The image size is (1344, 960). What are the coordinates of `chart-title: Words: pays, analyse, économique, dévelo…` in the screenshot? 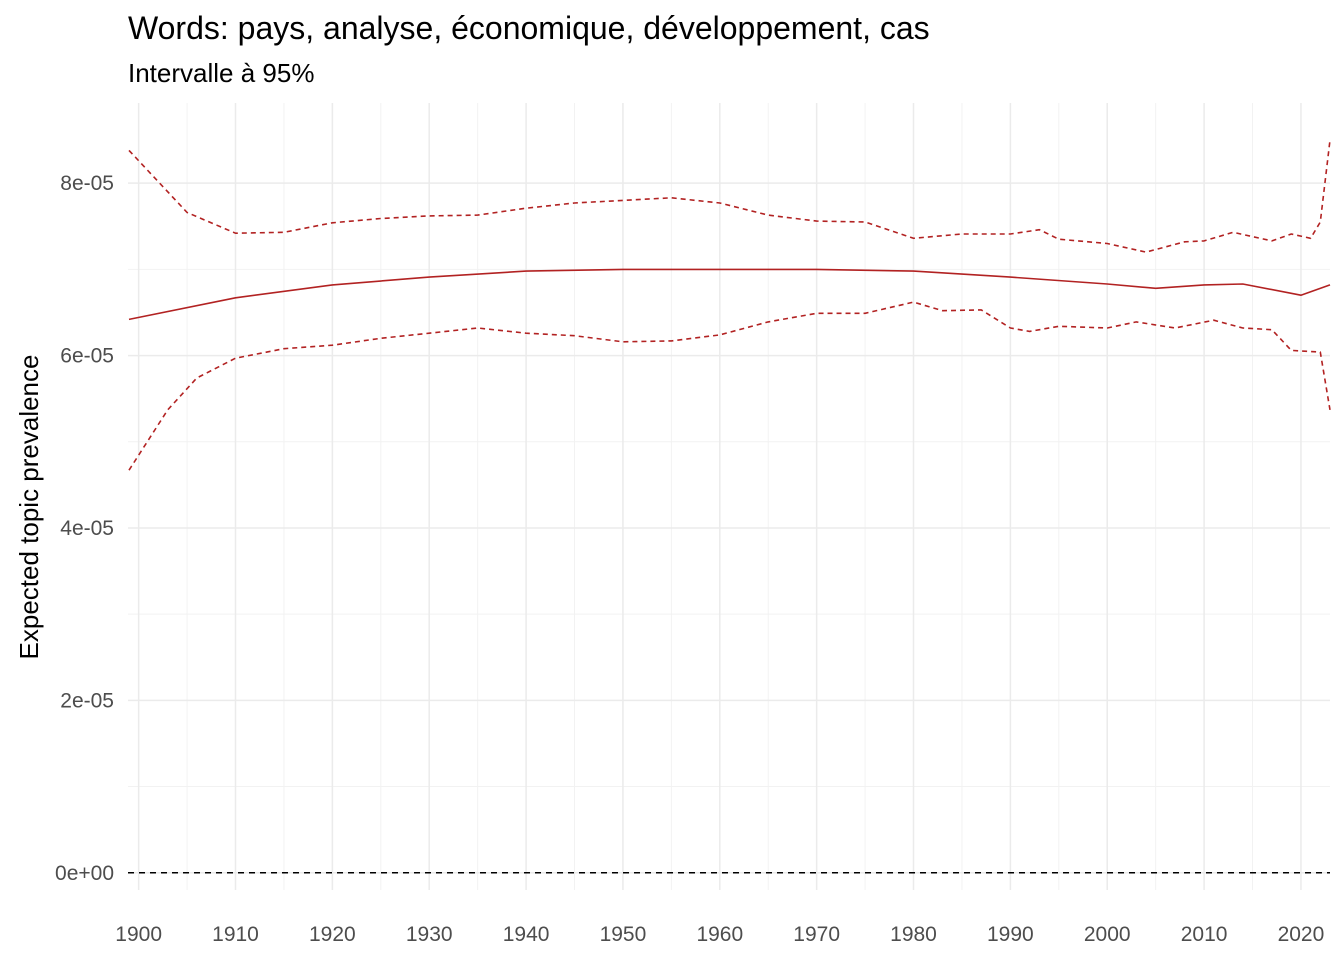 It's located at (529, 28).